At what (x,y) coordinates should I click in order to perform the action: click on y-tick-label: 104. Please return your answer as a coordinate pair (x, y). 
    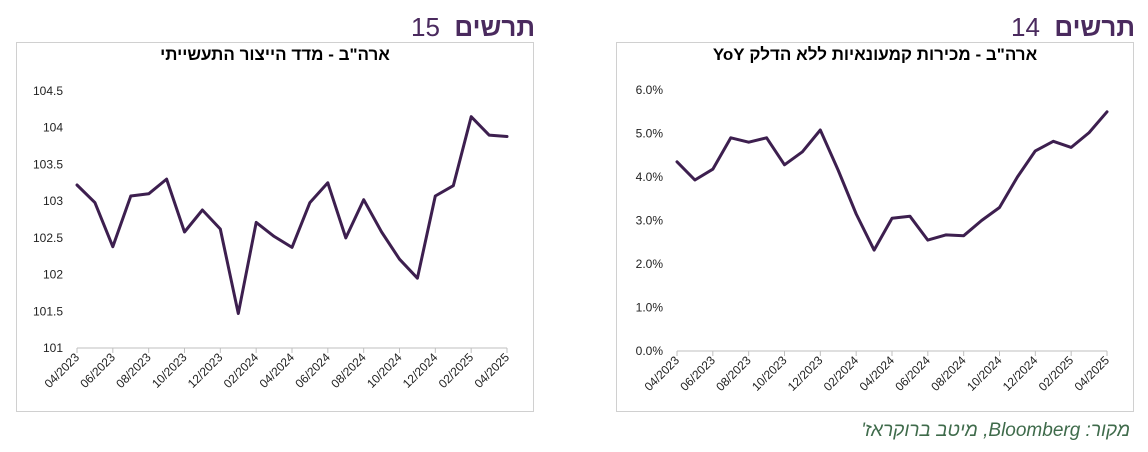
    Looking at the image, I should click on (53, 128).